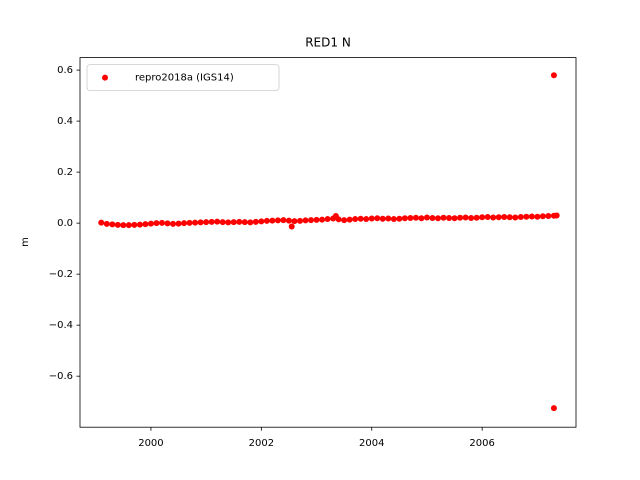 The image size is (640, 480). I want to click on y-tick-label: −0.2, so click(61, 274).